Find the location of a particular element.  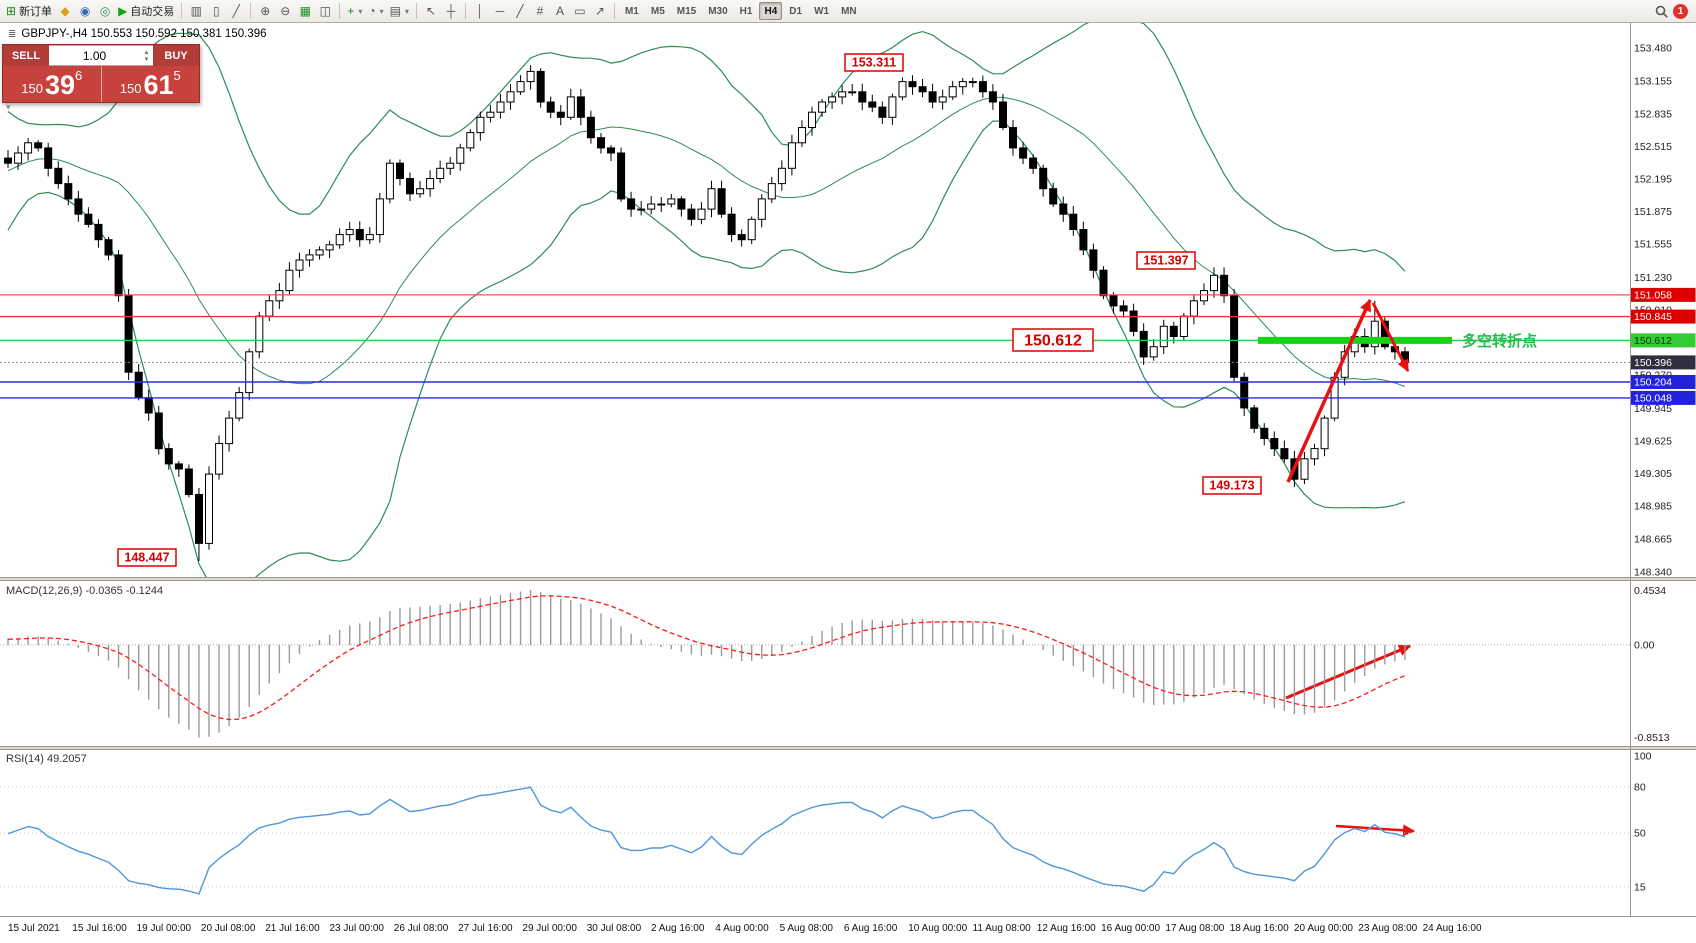

chevron-down-icon: ▾ is located at coordinates (360, 11).